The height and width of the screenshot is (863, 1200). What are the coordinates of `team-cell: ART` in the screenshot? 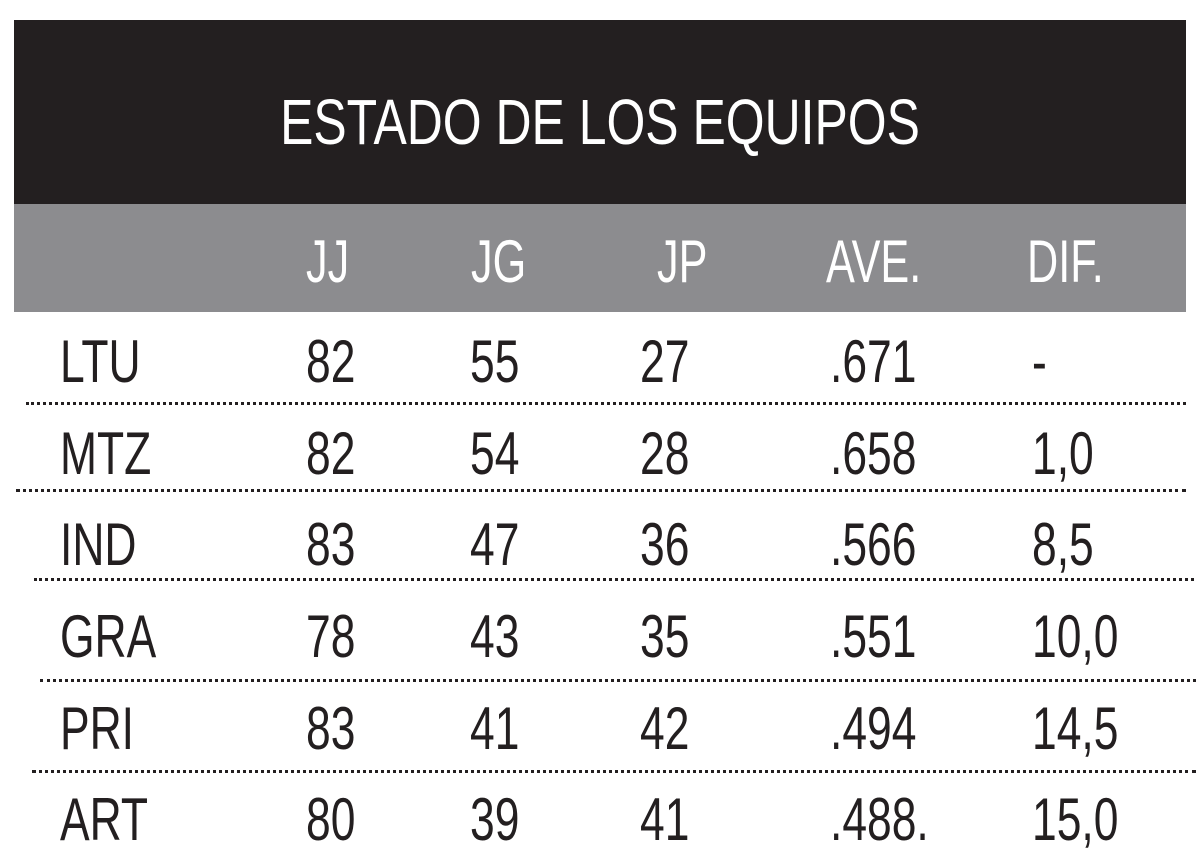 It's located at (104, 819).